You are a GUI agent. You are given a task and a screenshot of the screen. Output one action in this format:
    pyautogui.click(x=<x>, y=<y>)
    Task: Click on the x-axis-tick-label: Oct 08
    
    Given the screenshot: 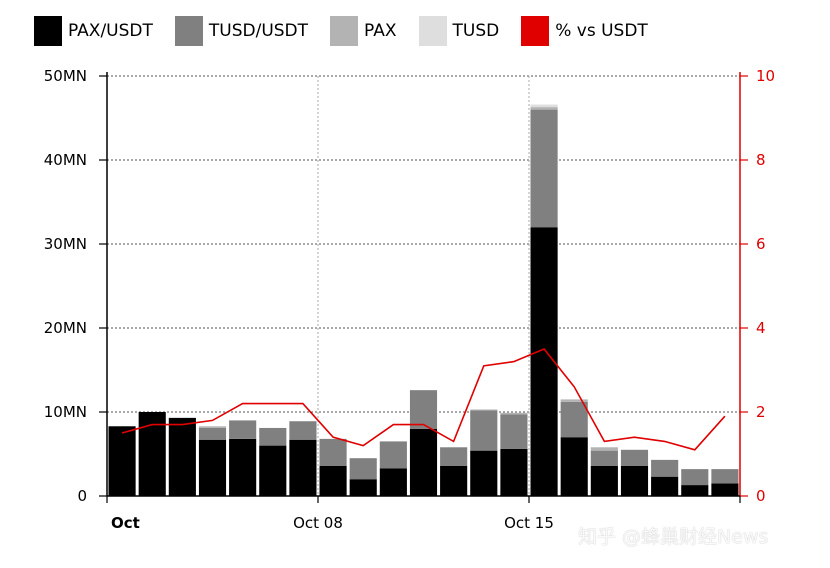 What is the action you would take?
    pyautogui.click(x=318, y=523)
    